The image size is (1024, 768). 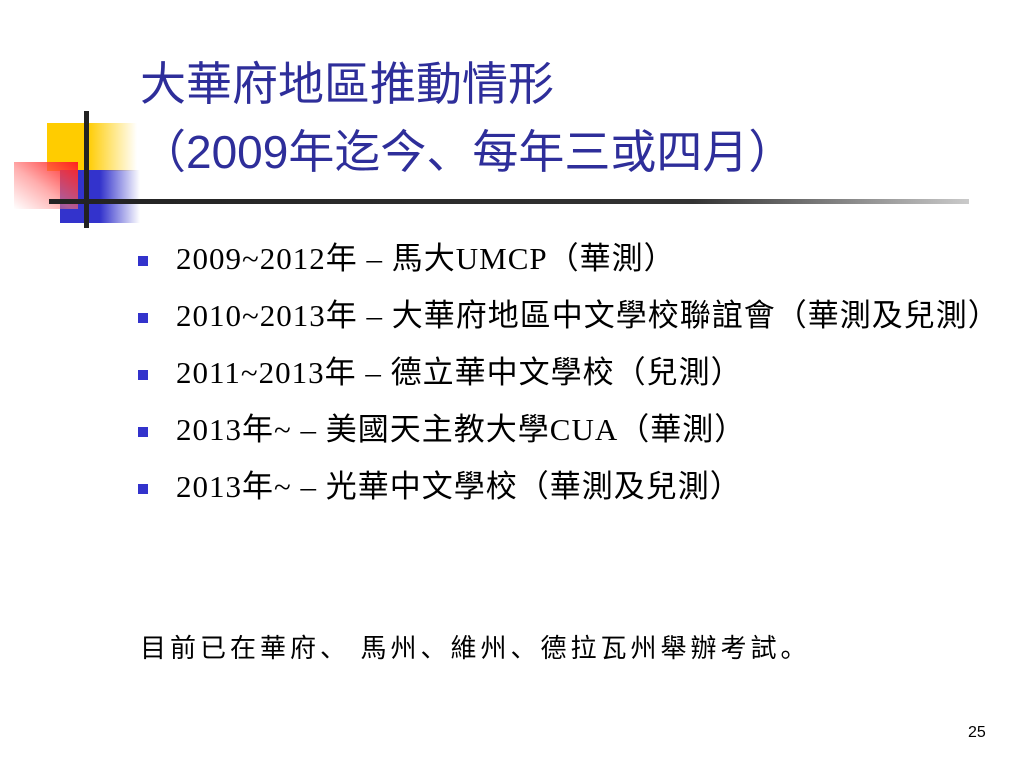 I want to click on title-open-paren: （, so click(x=163, y=152).